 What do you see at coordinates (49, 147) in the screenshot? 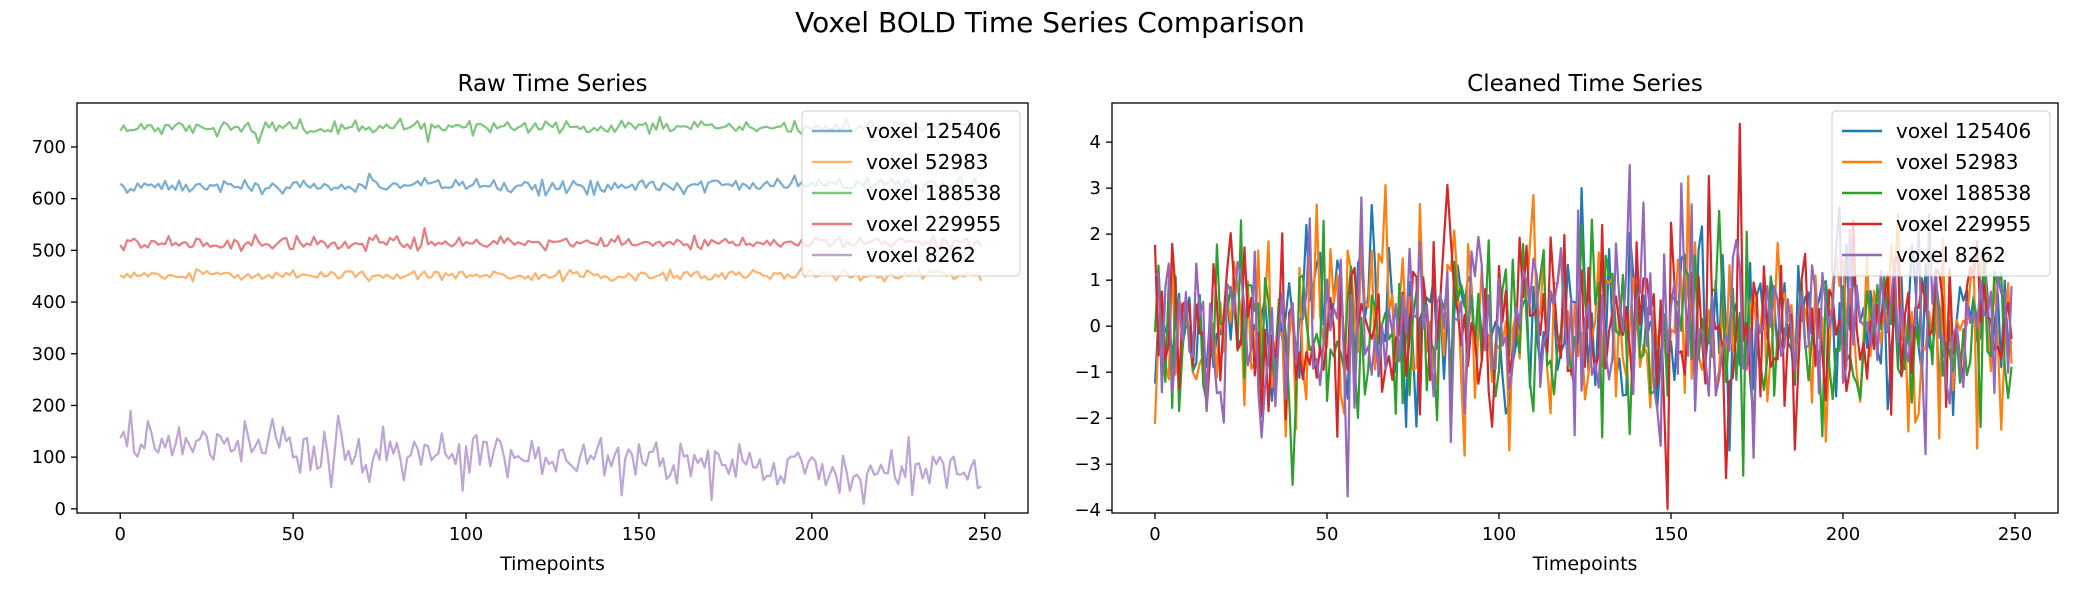
I see `y-tick-label: 700` at bounding box center [49, 147].